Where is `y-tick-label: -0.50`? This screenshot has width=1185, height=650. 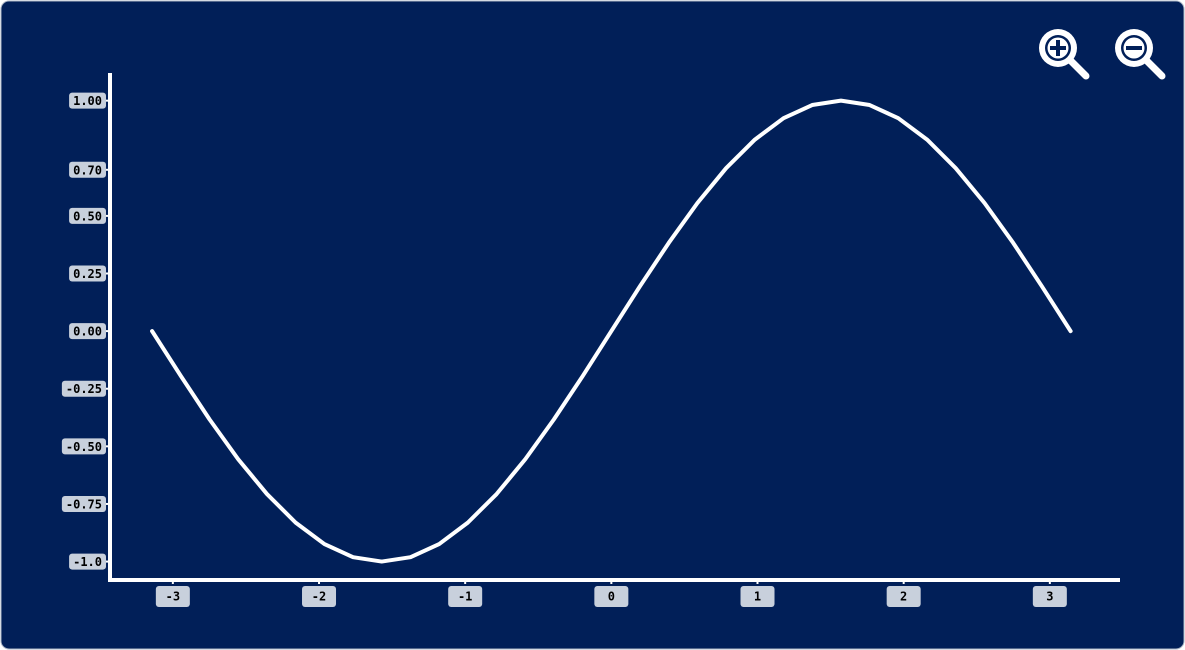
y-tick-label: -0.50 is located at coordinates (84, 447).